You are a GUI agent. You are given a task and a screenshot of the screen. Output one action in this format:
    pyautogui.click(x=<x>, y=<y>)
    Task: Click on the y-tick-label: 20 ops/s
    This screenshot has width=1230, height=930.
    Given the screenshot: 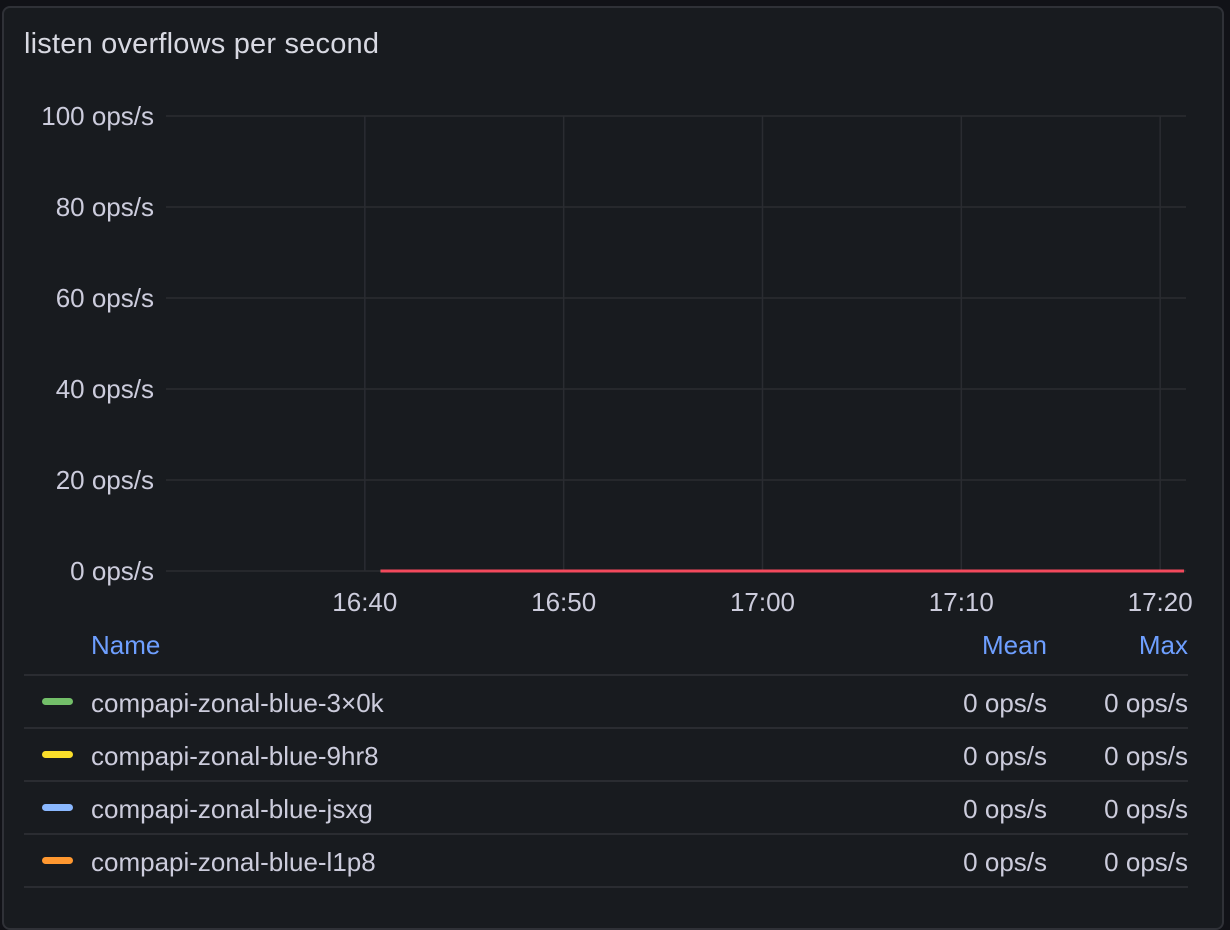 What is the action you would take?
    pyautogui.click(x=105, y=480)
    